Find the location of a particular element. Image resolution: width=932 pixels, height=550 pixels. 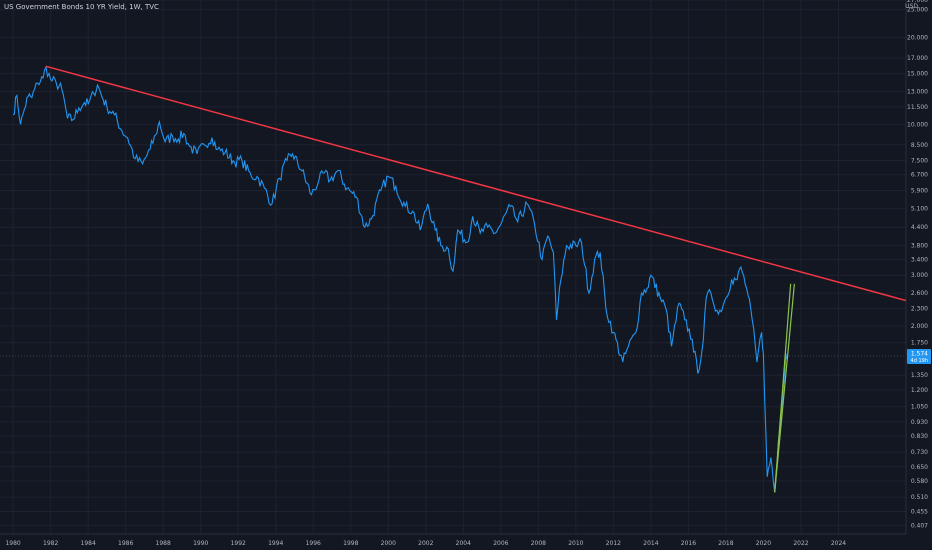

y-tick-label: 7.500 is located at coordinates (919, 160).